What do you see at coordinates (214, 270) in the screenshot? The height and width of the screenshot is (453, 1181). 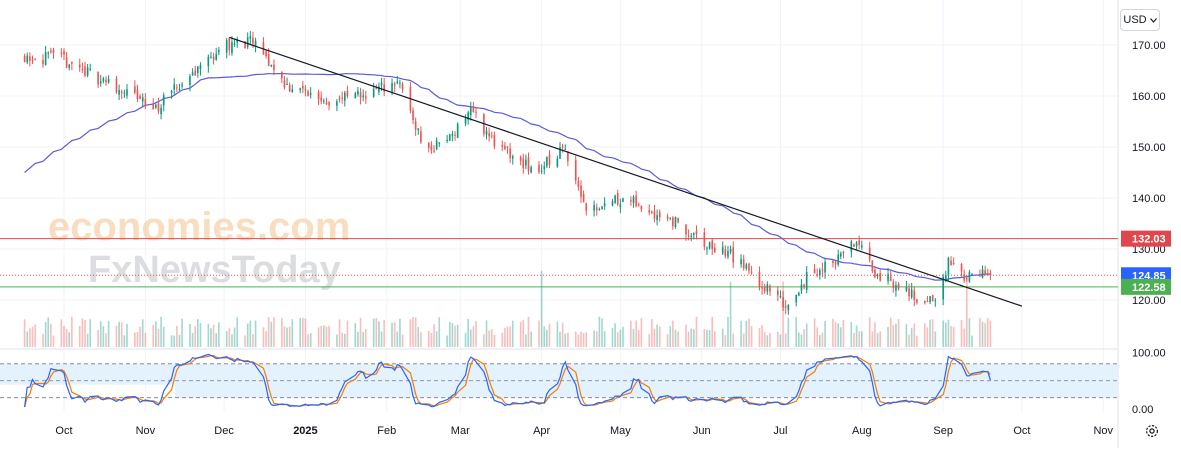 I see `watermark-fxnewstoday: FxNewsToday` at bounding box center [214, 270].